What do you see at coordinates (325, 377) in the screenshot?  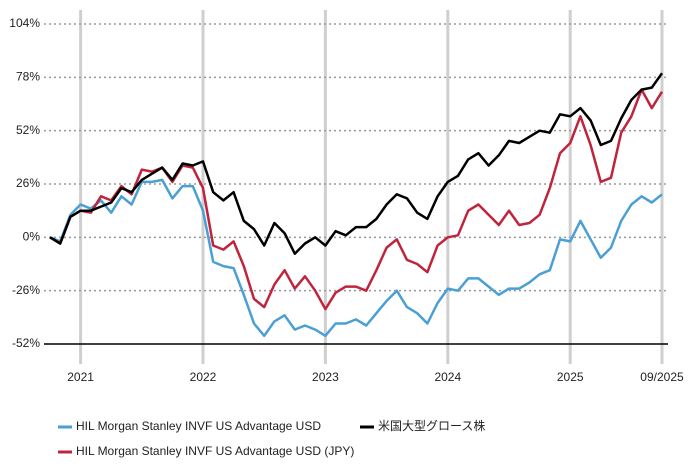 I see `x-tick-label: 2023` at bounding box center [325, 377].